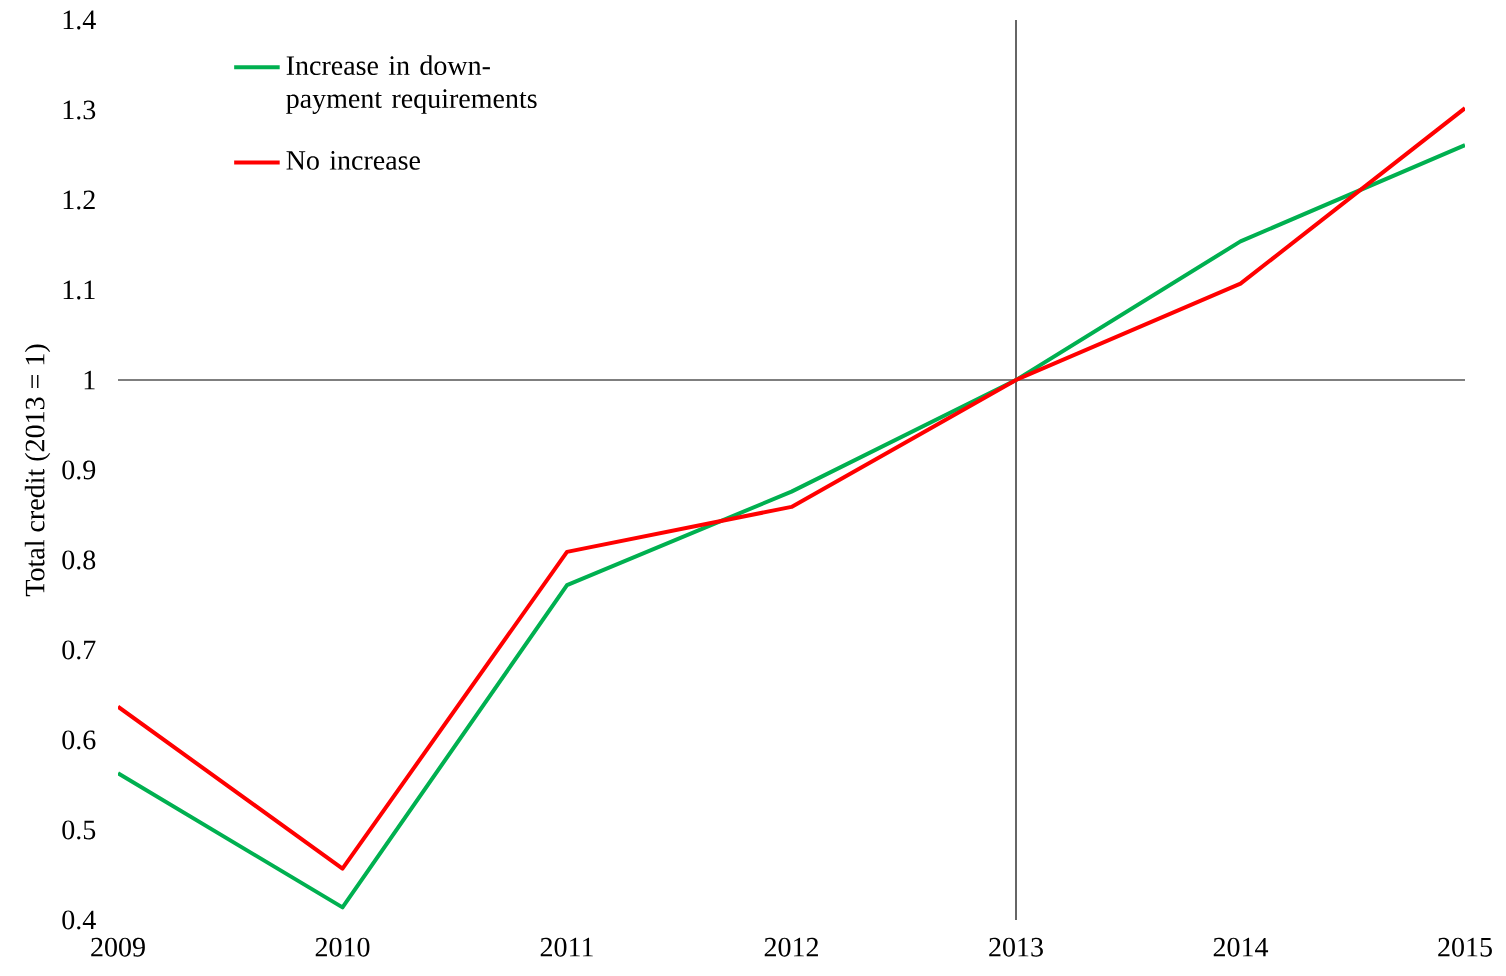 This screenshot has height=976, width=1506. I want to click on y-tick-label: 0.9, so click(79, 470).